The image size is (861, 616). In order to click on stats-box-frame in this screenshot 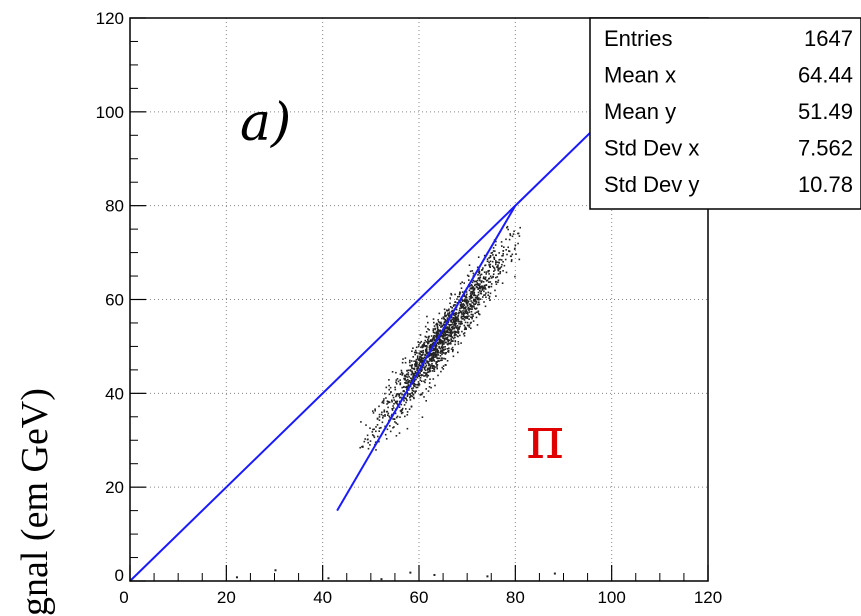, I will do `click(725, 113)`.